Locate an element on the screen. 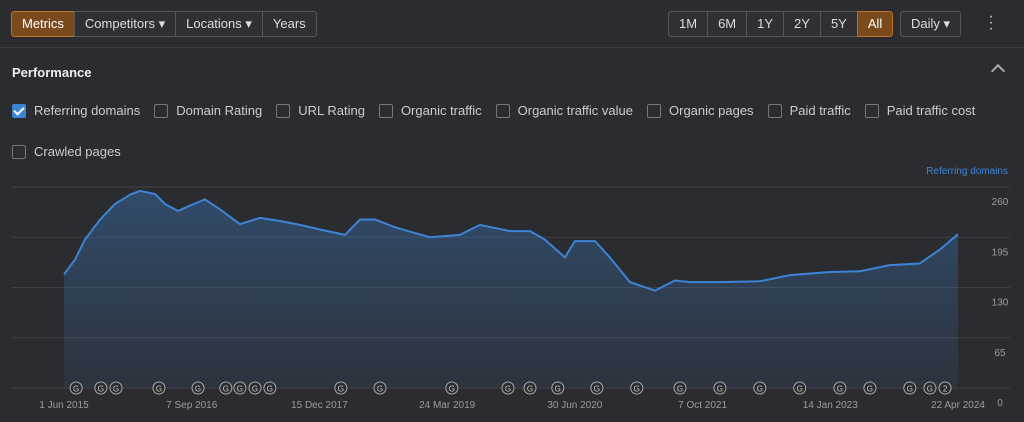 Image resolution: width=1024 pixels, height=422 pixels. checkbox-label: Organic pages is located at coordinates (711, 110).